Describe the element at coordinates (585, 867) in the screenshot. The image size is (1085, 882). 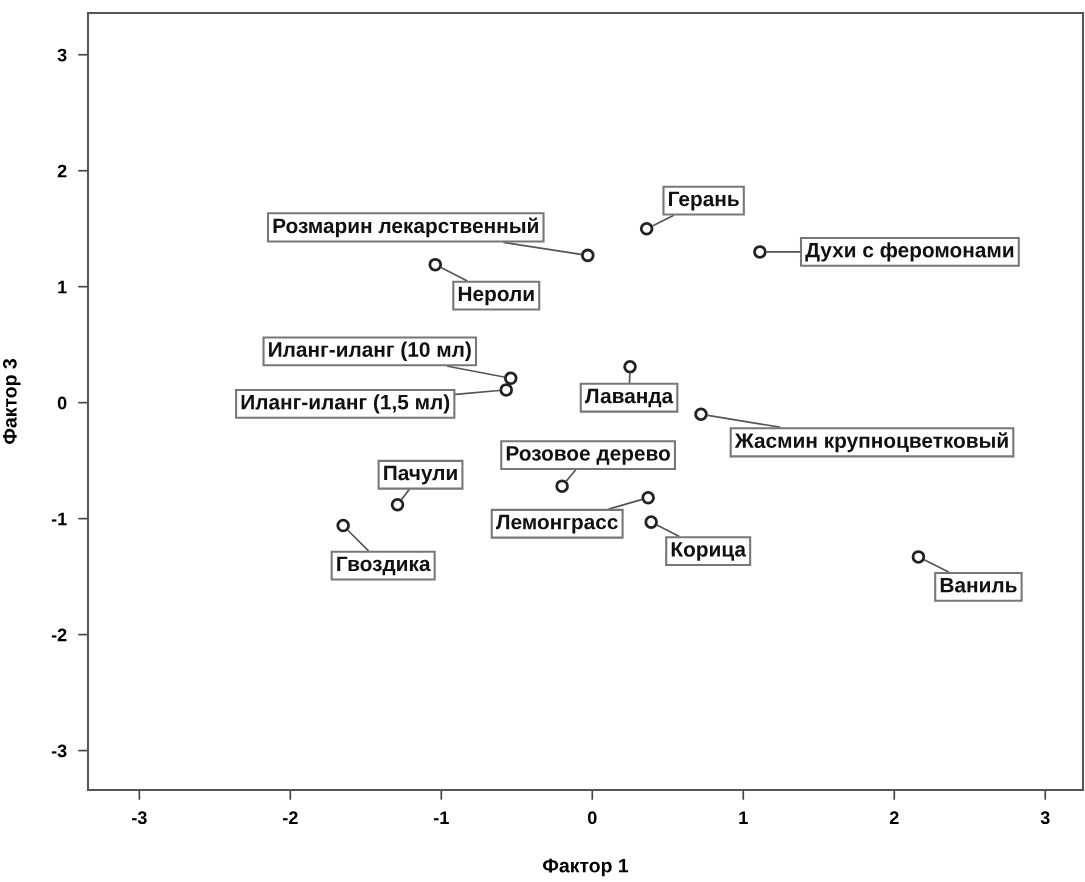
I see `x-axis-title: Фактор 1` at that location.